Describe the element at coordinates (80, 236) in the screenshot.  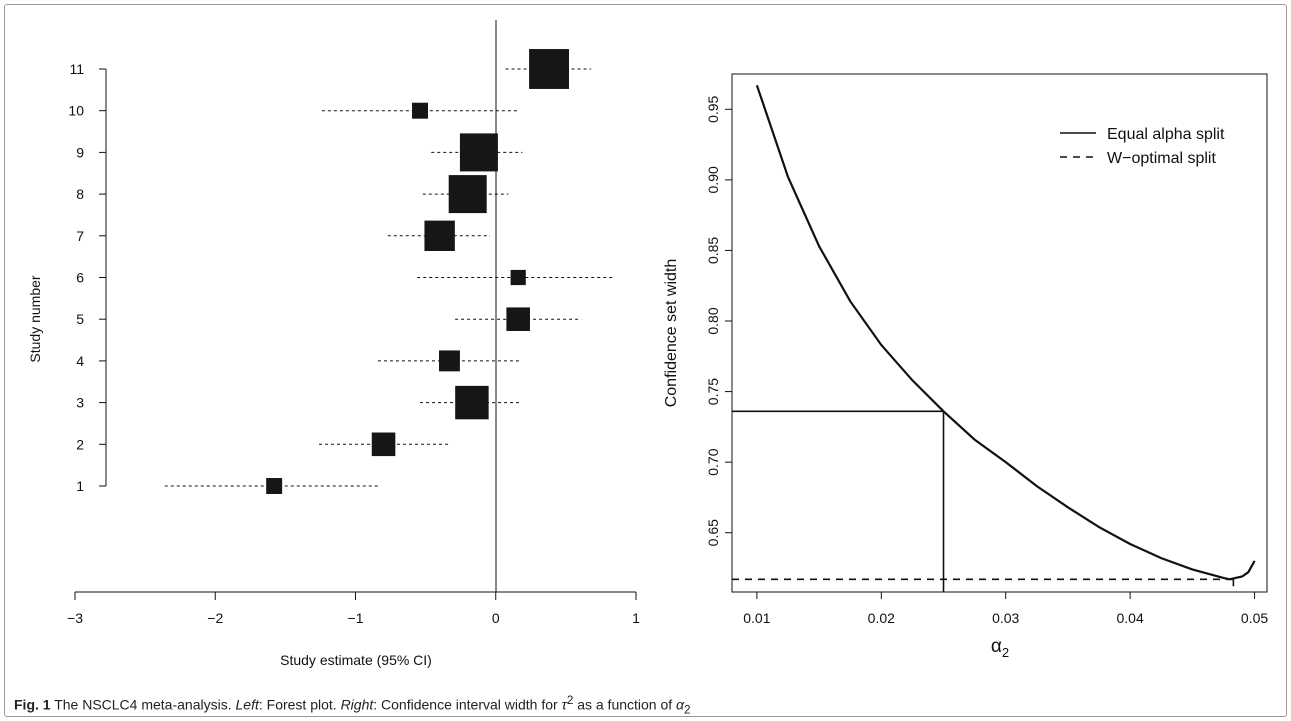
I see `forest-y-tick-label: 7` at that location.